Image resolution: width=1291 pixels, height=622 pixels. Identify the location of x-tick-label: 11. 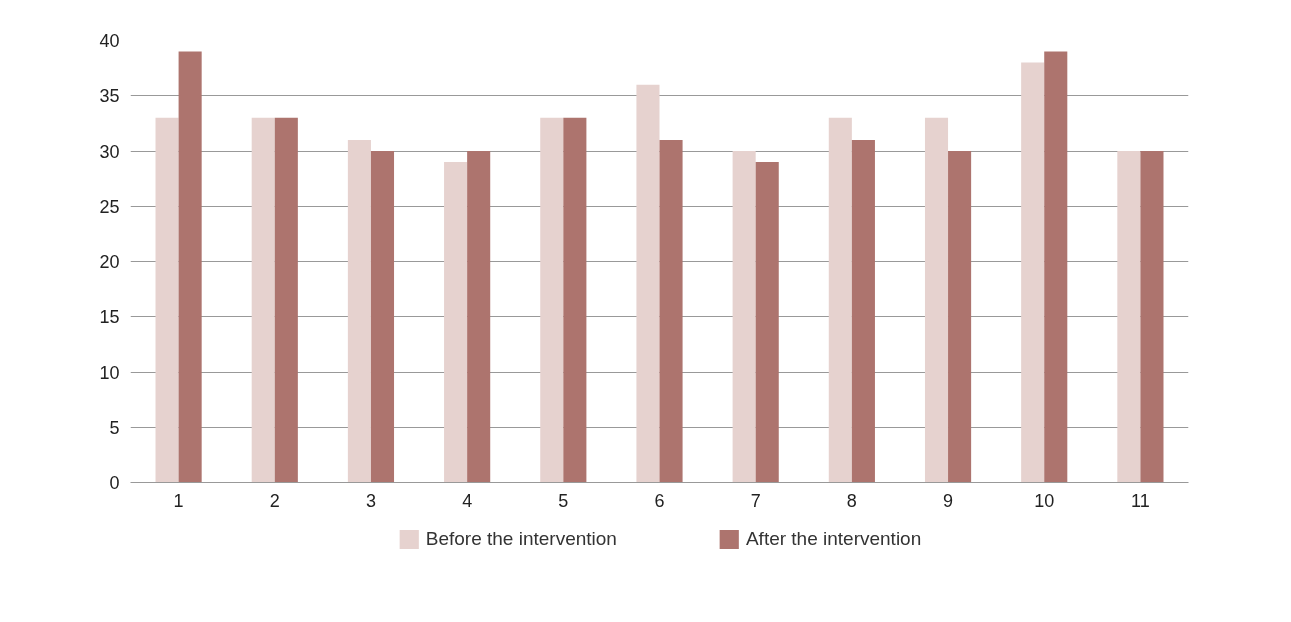
(1140, 500).